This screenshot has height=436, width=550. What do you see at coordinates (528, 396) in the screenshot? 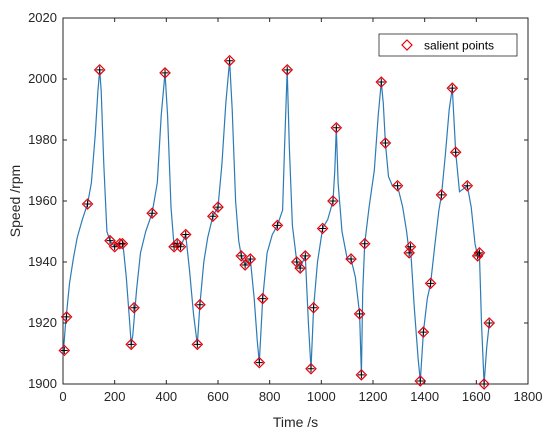
I see `x-tick-label: 1800` at bounding box center [528, 396].